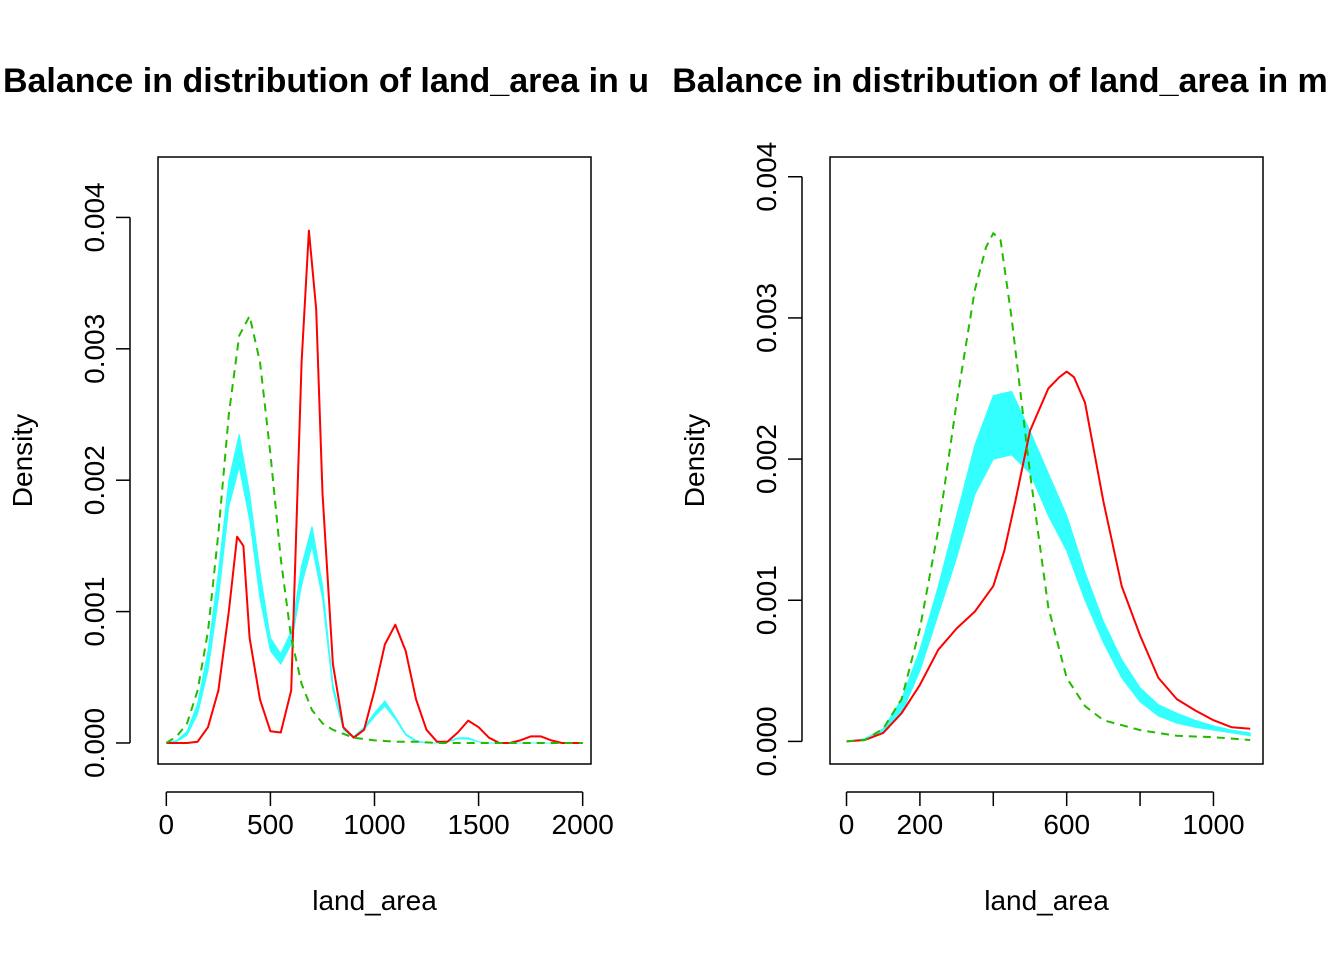 The height and width of the screenshot is (960, 1344). Describe the element at coordinates (583, 824) in the screenshot. I see `x-tick-label: 2000` at that location.